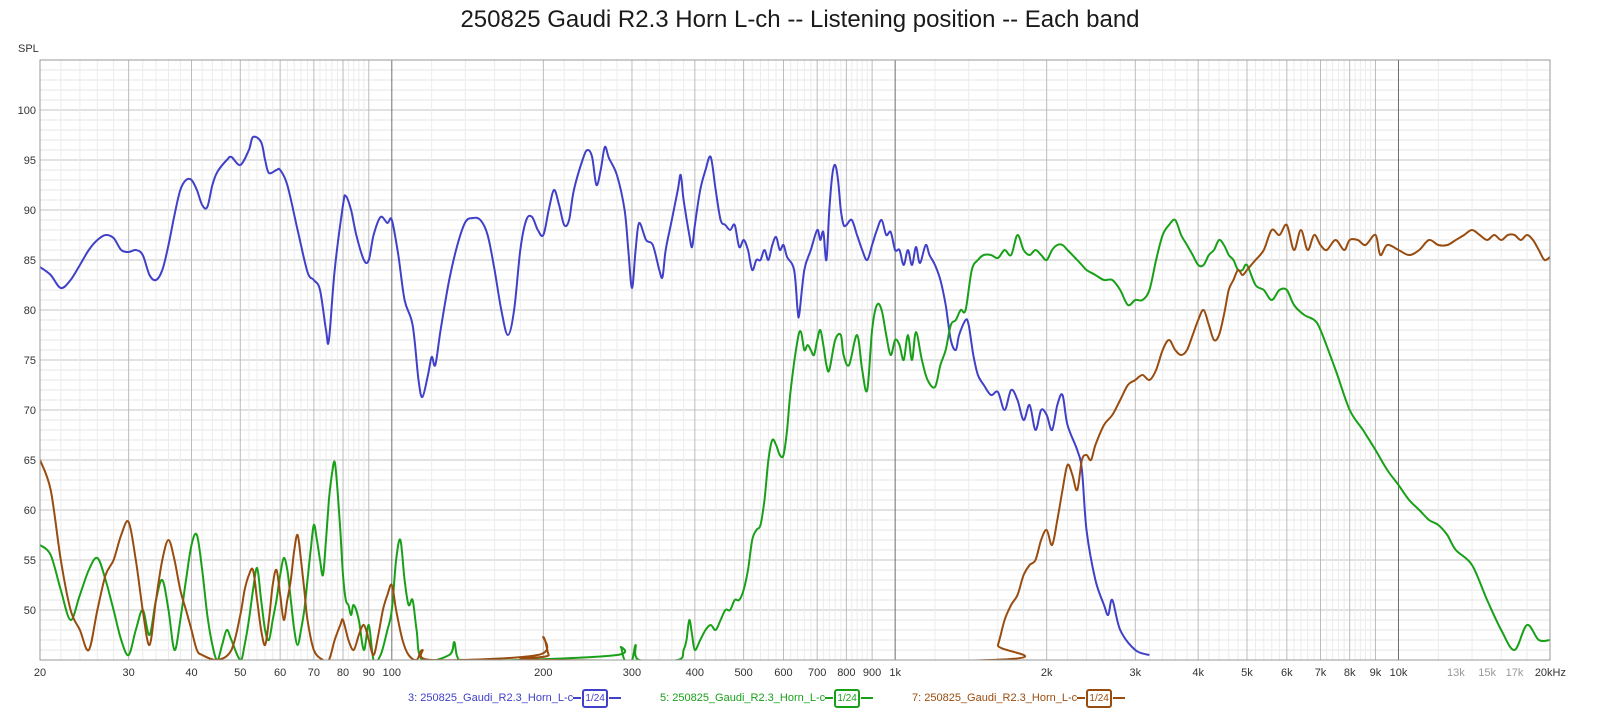 Image resolution: width=1600 pixels, height=723 pixels. Describe the element at coordinates (314, 673) in the screenshot. I see `x-tick-label: 70` at that location.